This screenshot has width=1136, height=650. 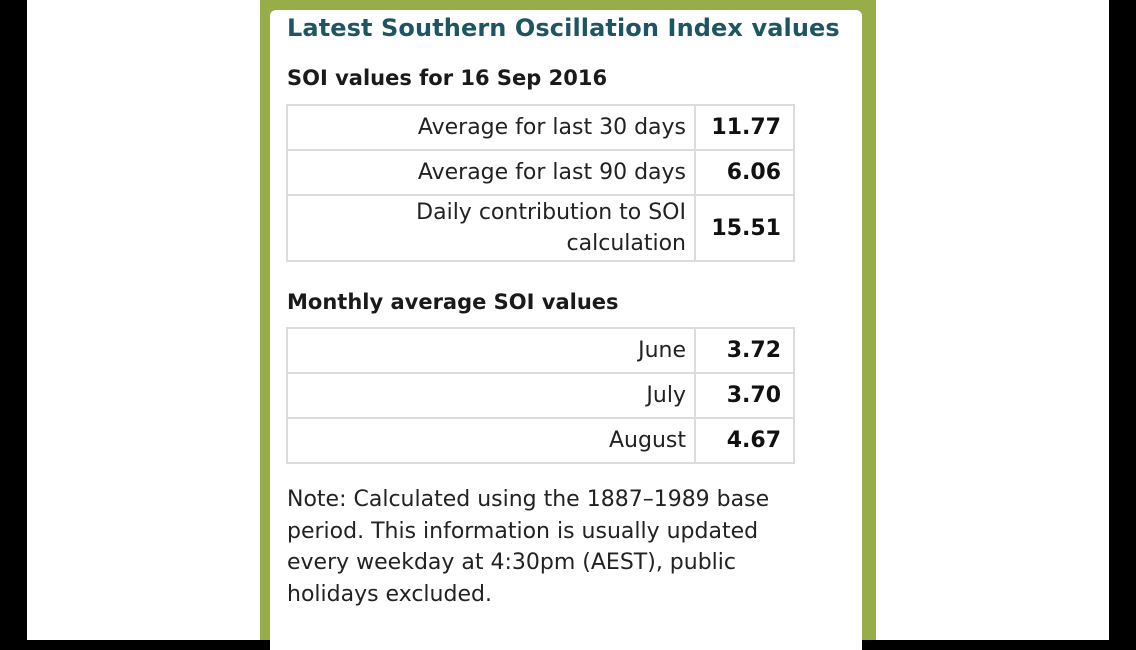 I want to click on row-label: July, so click(x=491, y=395).